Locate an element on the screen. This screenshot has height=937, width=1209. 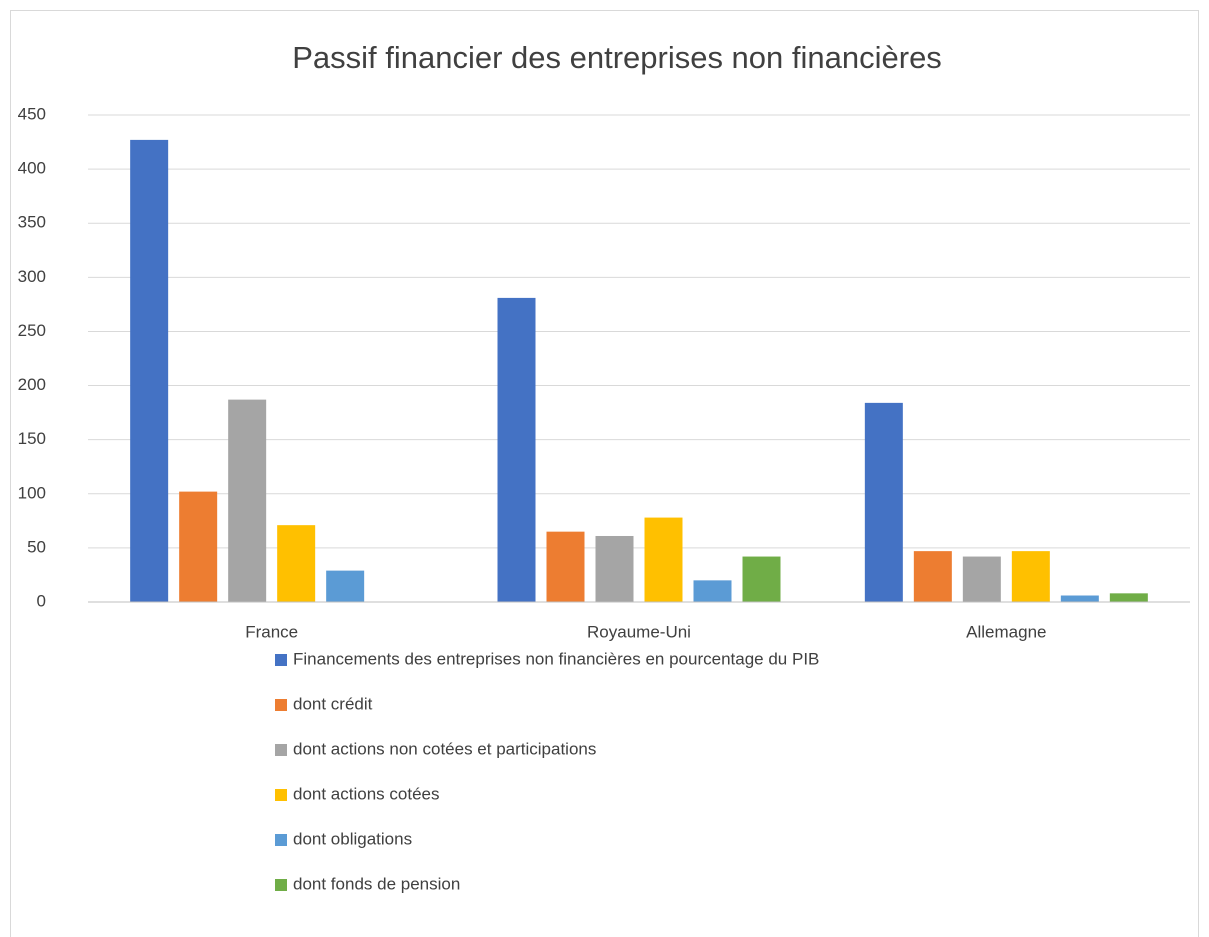
y-tick-label: 350 is located at coordinates (32, 222).